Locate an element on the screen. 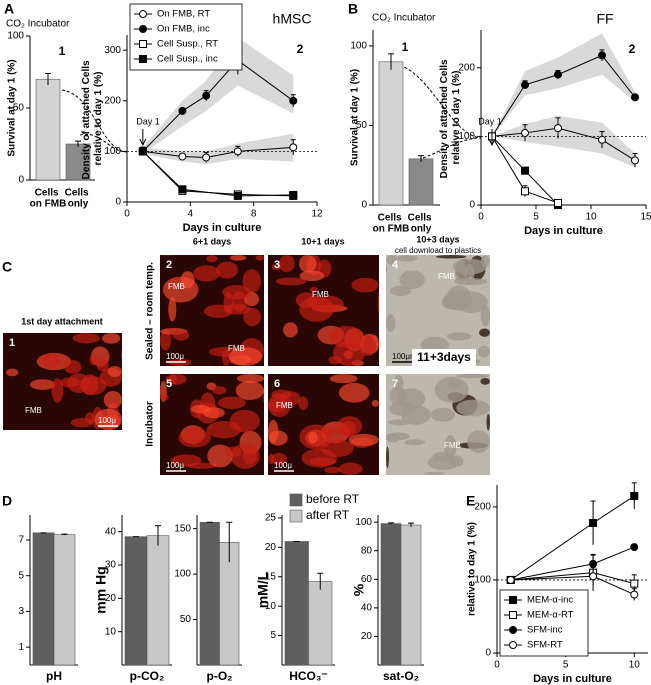 This screenshot has height=685, width=651. annotation: Day 1 is located at coordinates (148, 121).